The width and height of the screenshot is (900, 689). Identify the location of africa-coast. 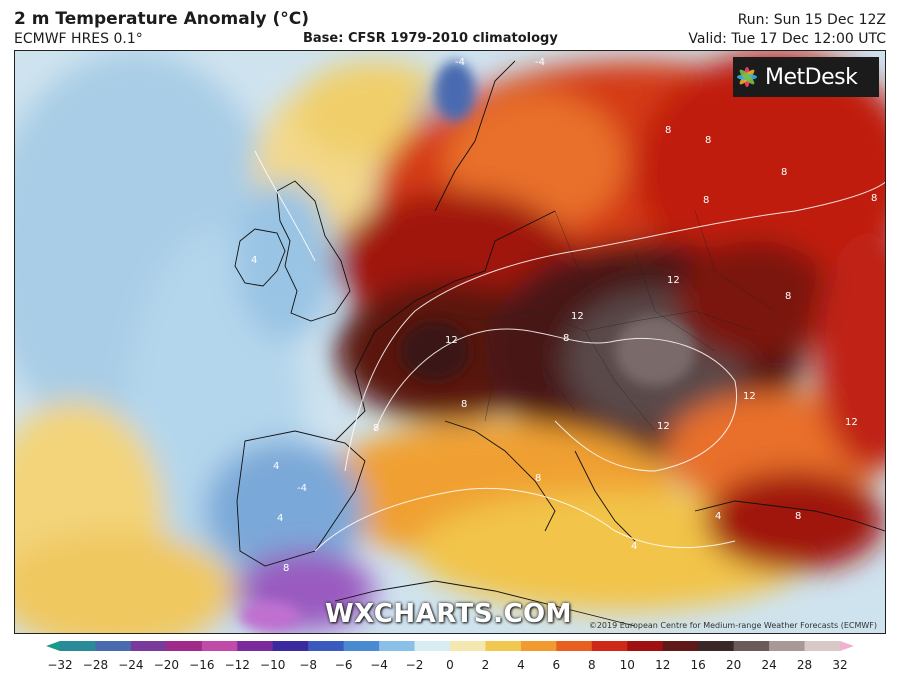
(485, 603).